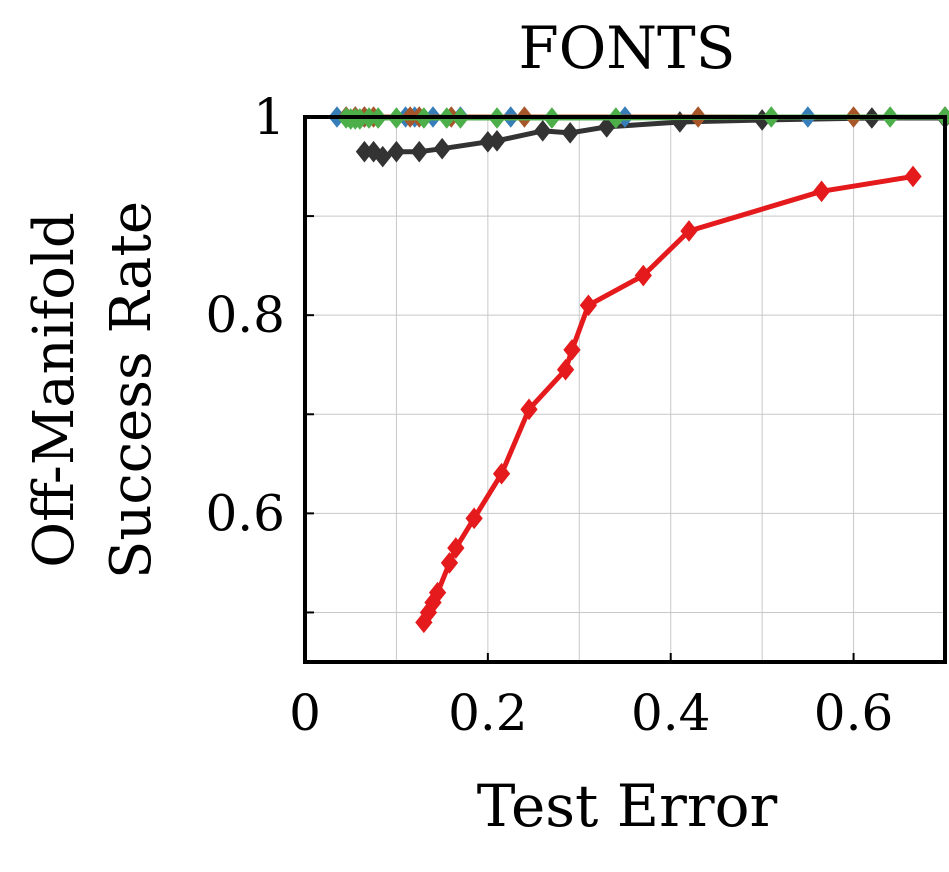 This screenshot has width=949, height=872. Describe the element at coordinates (627, 806) in the screenshot. I see `x-axis-label: Test Error` at that location.